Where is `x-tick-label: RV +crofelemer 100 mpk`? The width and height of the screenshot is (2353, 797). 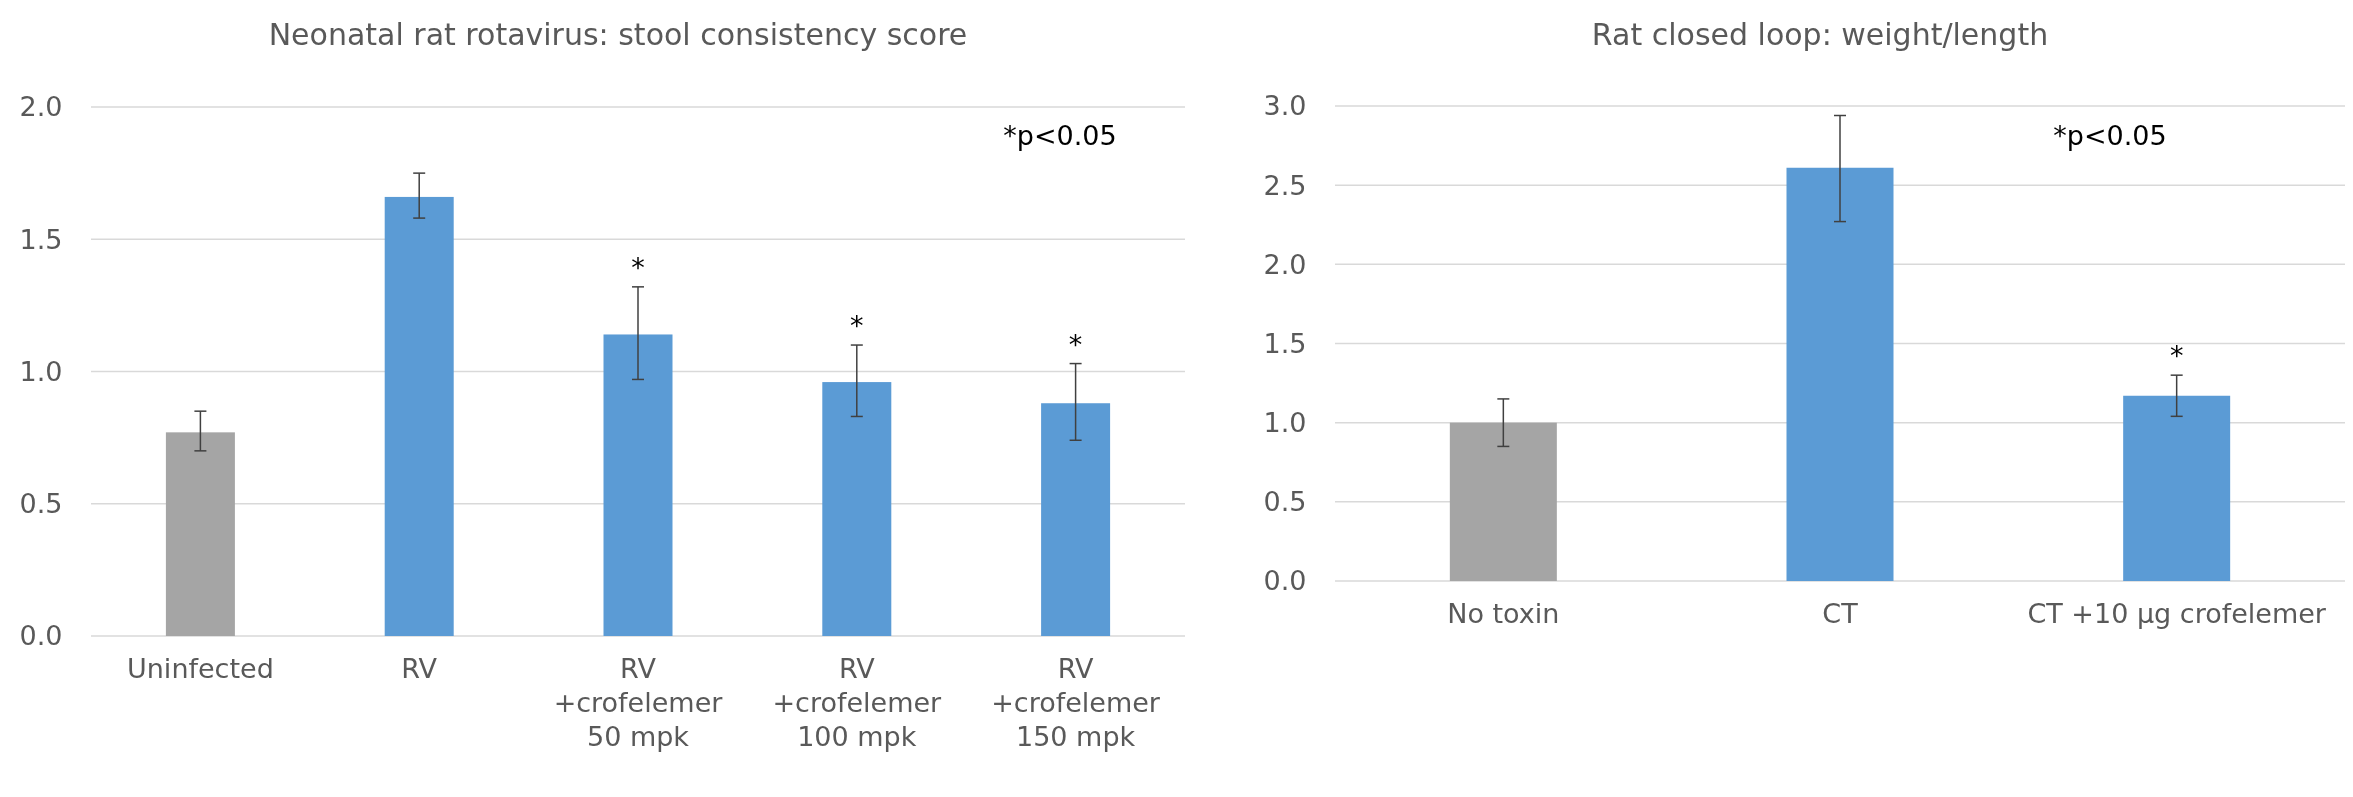
x-tick-label: RV +crofelemer 100 mpk is located at coordinates (857, 702).